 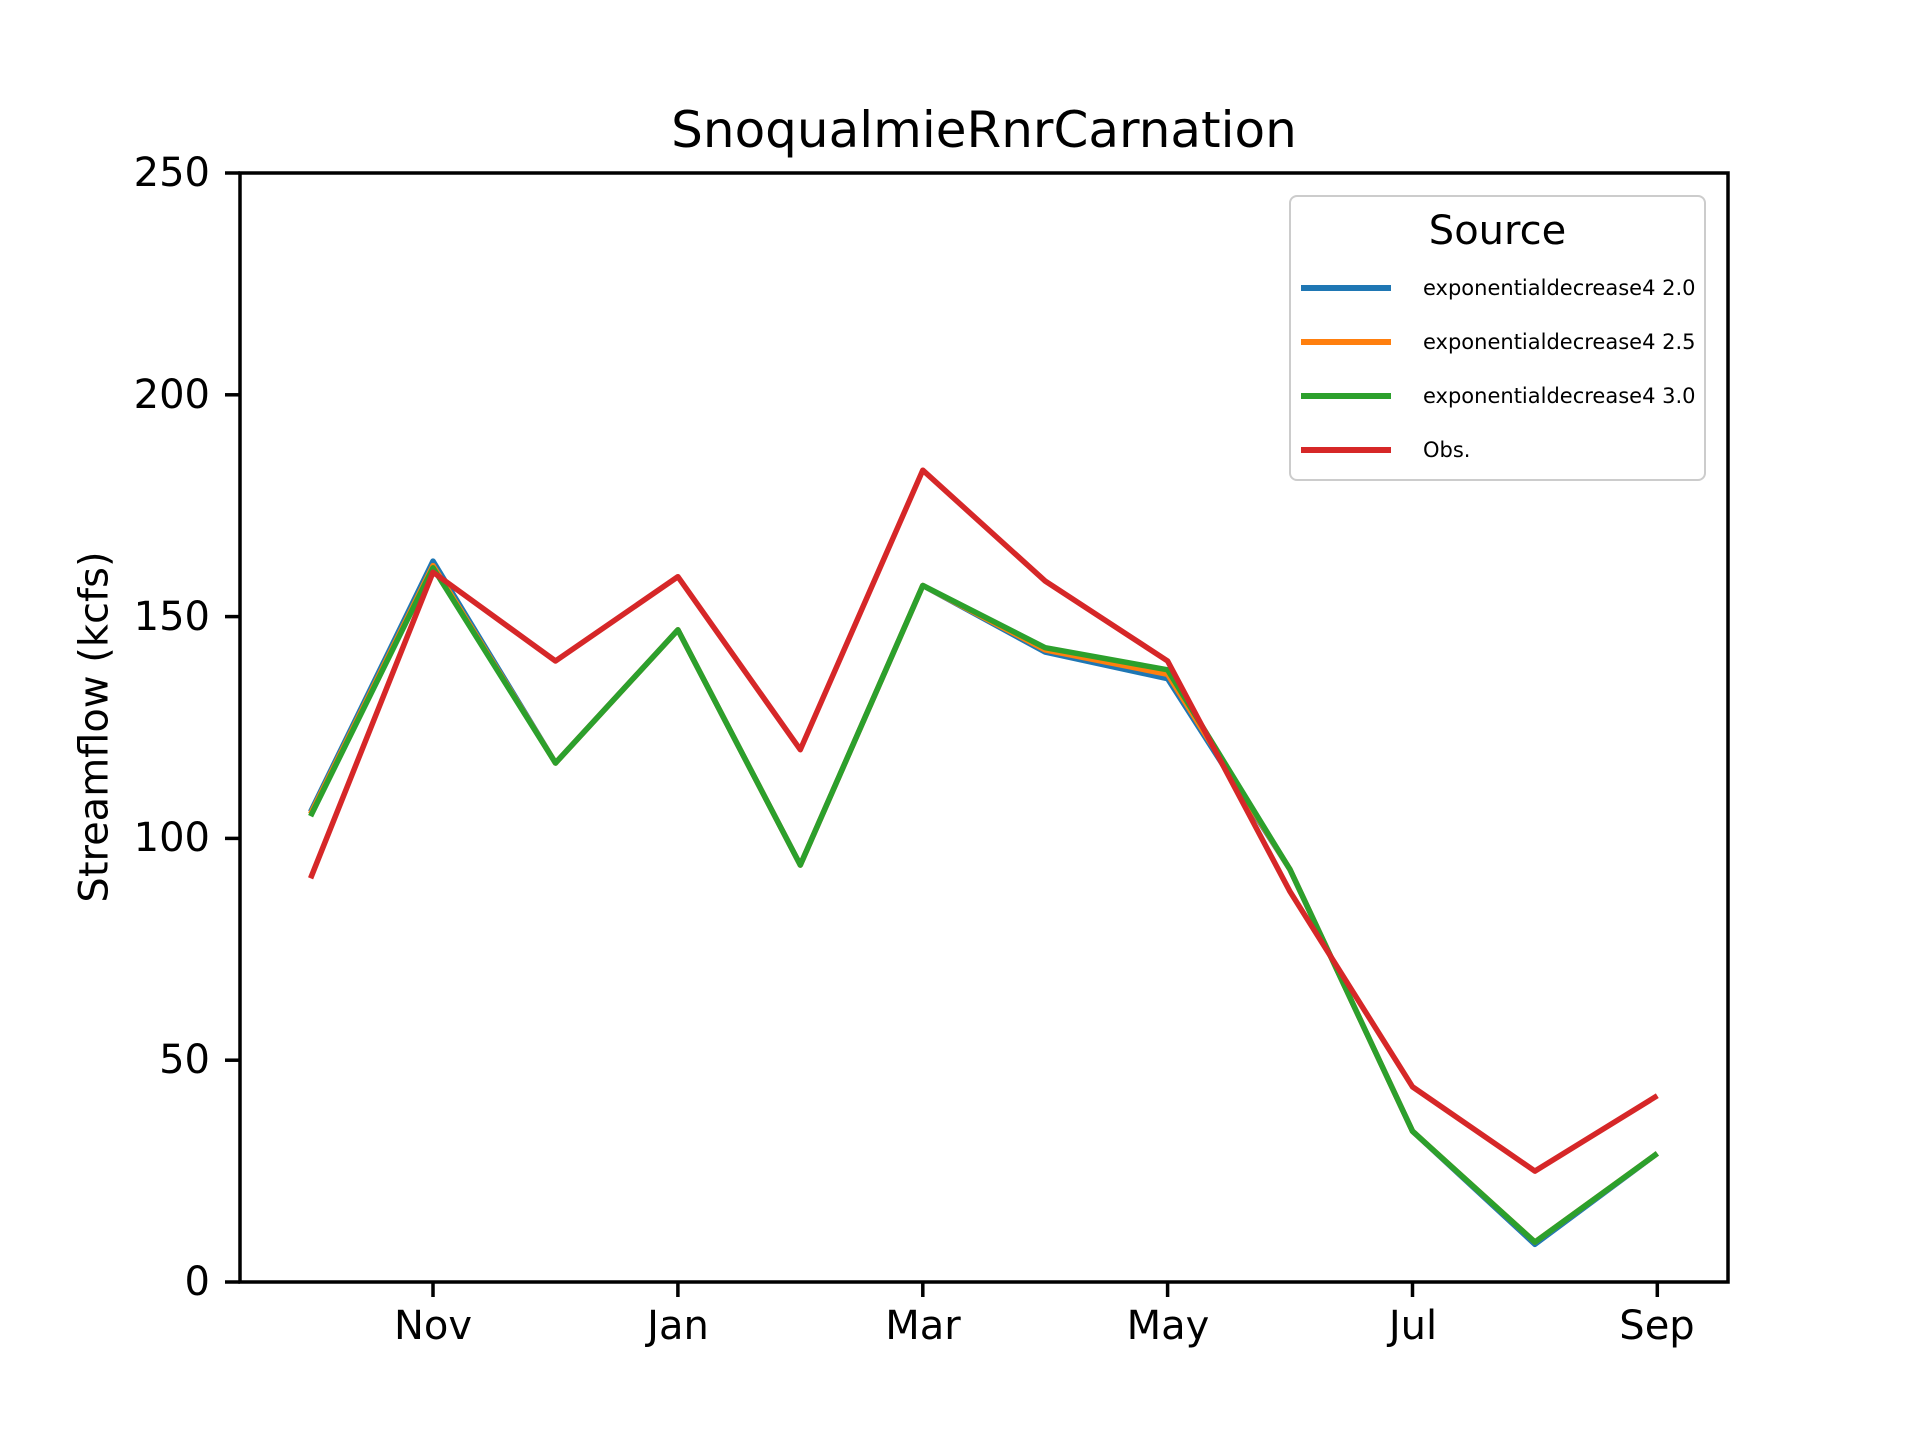 What do you see at coordinates (1346, 342) in the screenshot?
I see `legend-line-sample-orange` at bounding box center [1346, 342].